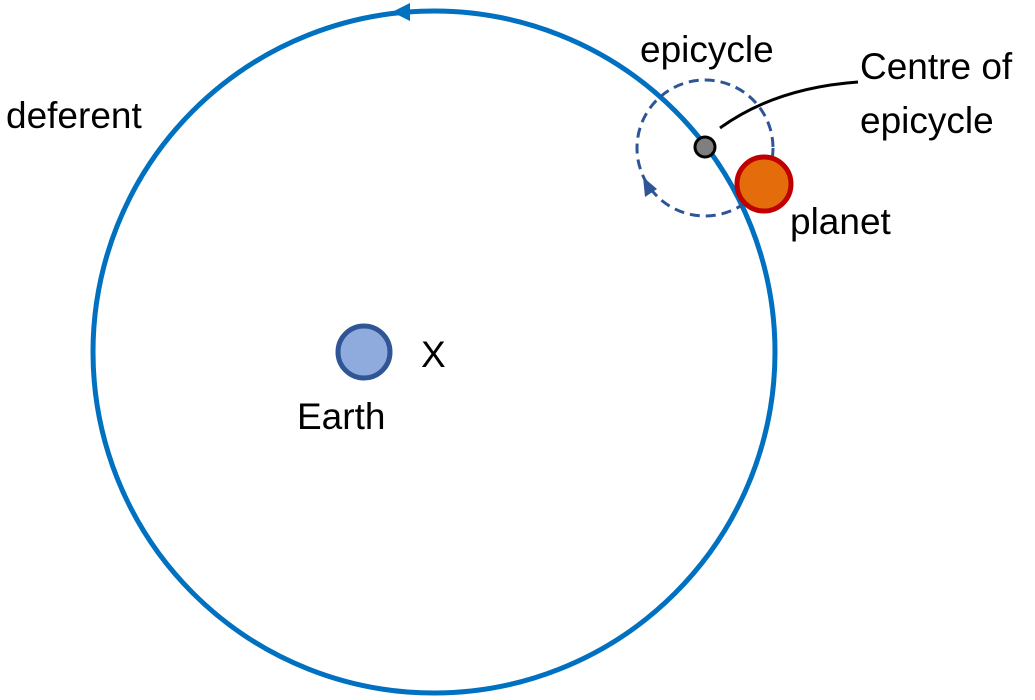 The image size is (1035, 700). I want to click on epicycle-arrow-icon, so click(650, 187).